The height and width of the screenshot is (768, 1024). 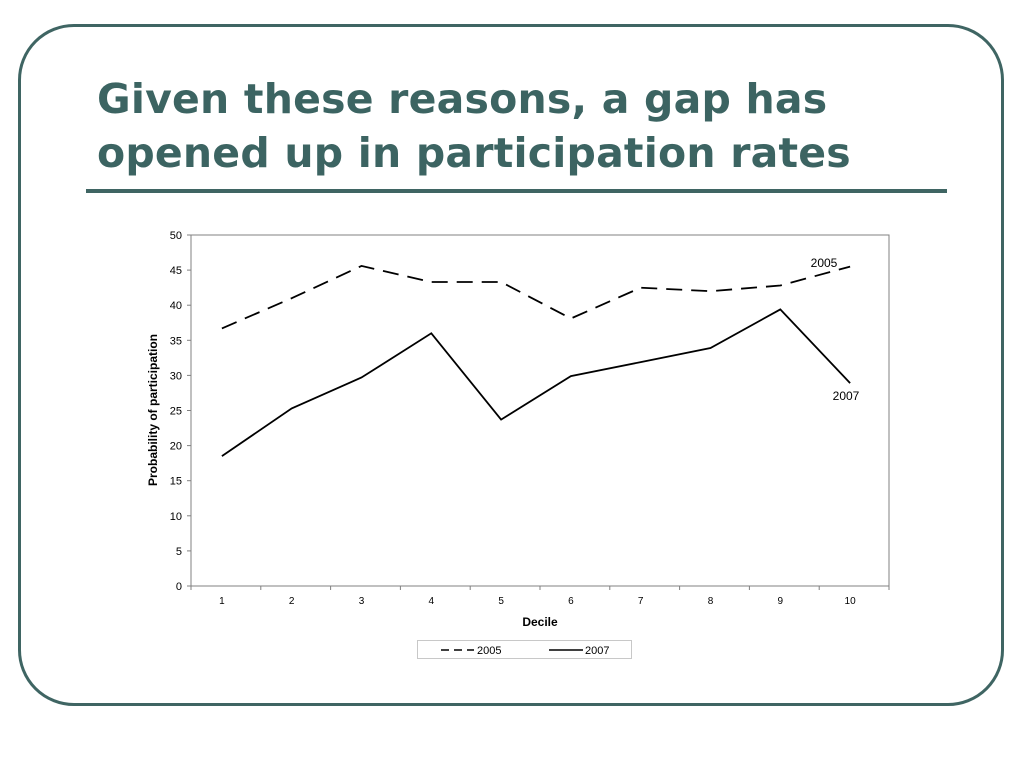 What do you see at coordinates (540, 596) in the screenshot?
I see `x-axis: 1 2 3 4 5 6 7 8 9 10` at bounding box center [540, 596].